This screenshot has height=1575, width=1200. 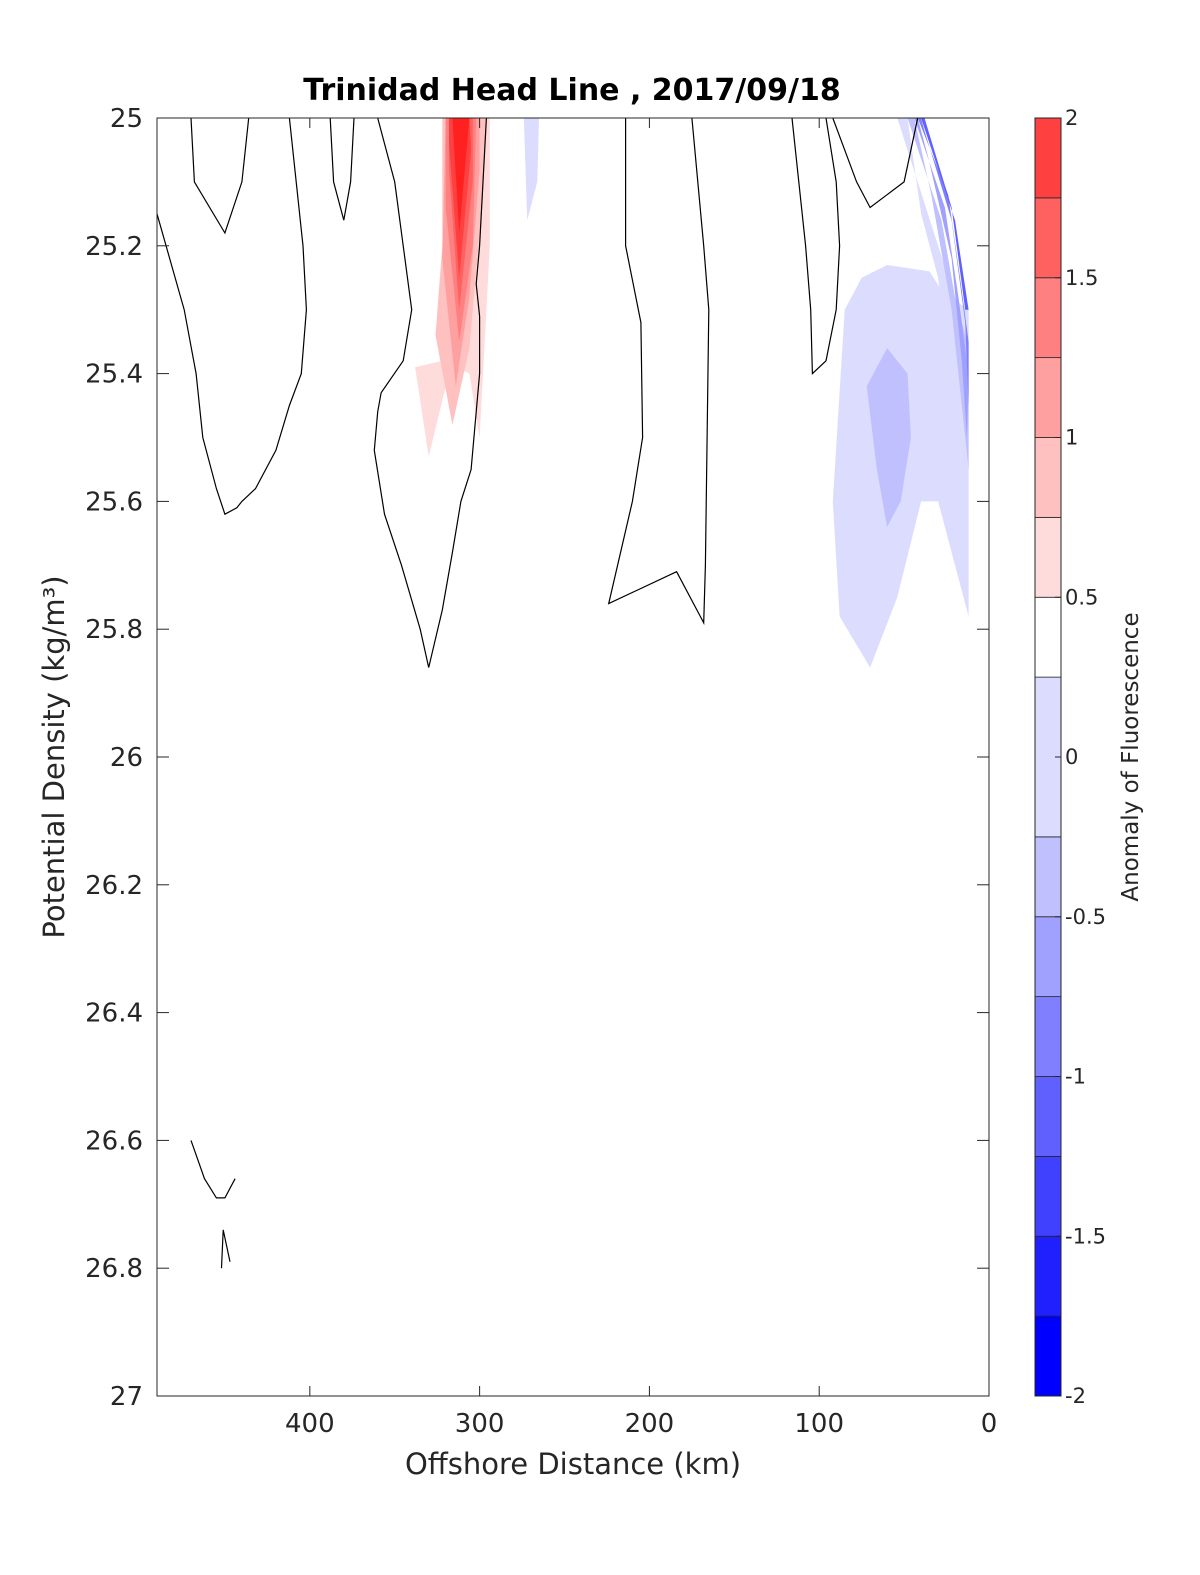 What do you see at coordinates (114, 502) in the screenshot?
I see `y-tick-label: 25.6` at bounding box center [114, 502].